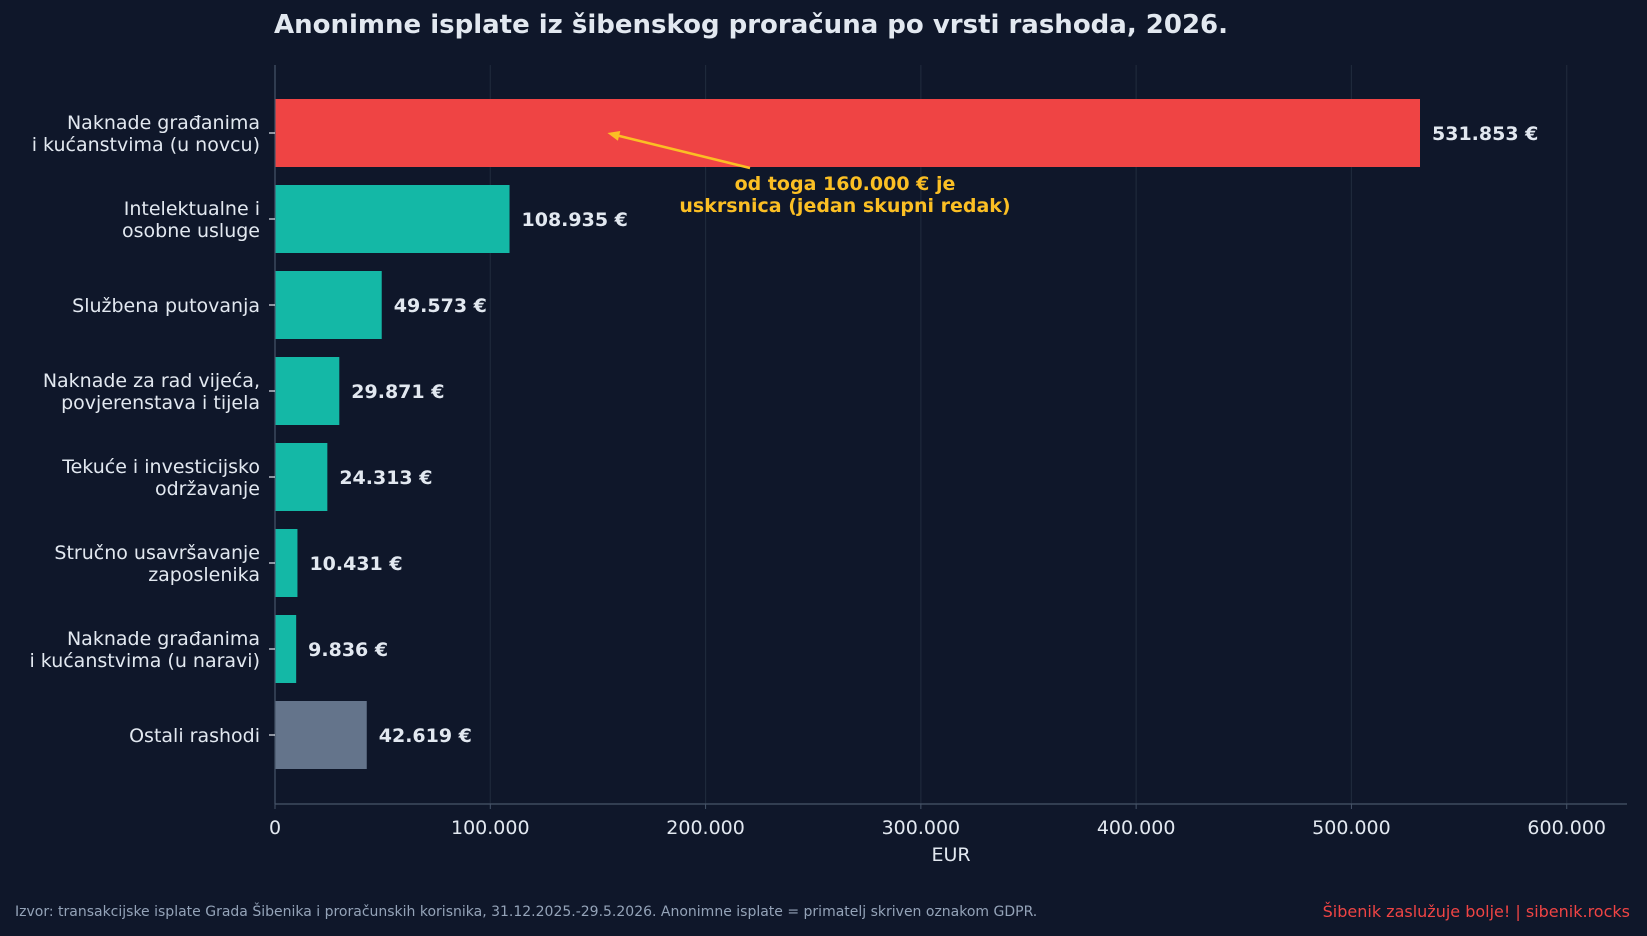 Image resolution: width=1647 pixels, height=936 pixels. Describe the element at coordinates (950, 855) in the screenshot. I see `x-axis-label: EUR` at that location.